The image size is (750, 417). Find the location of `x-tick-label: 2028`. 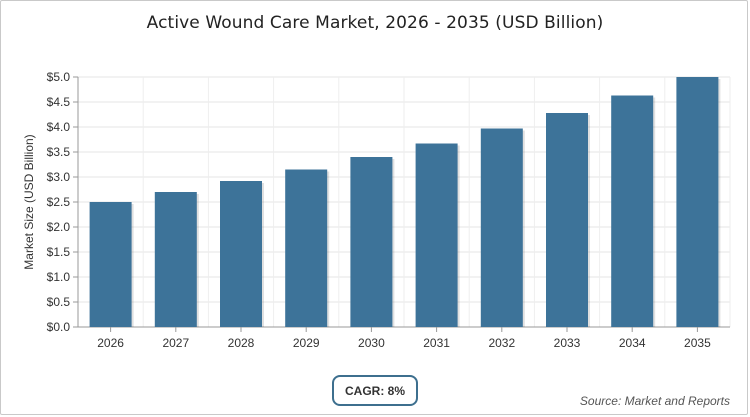

x-tick-label: 2028 is located at coordinates (241, 343).